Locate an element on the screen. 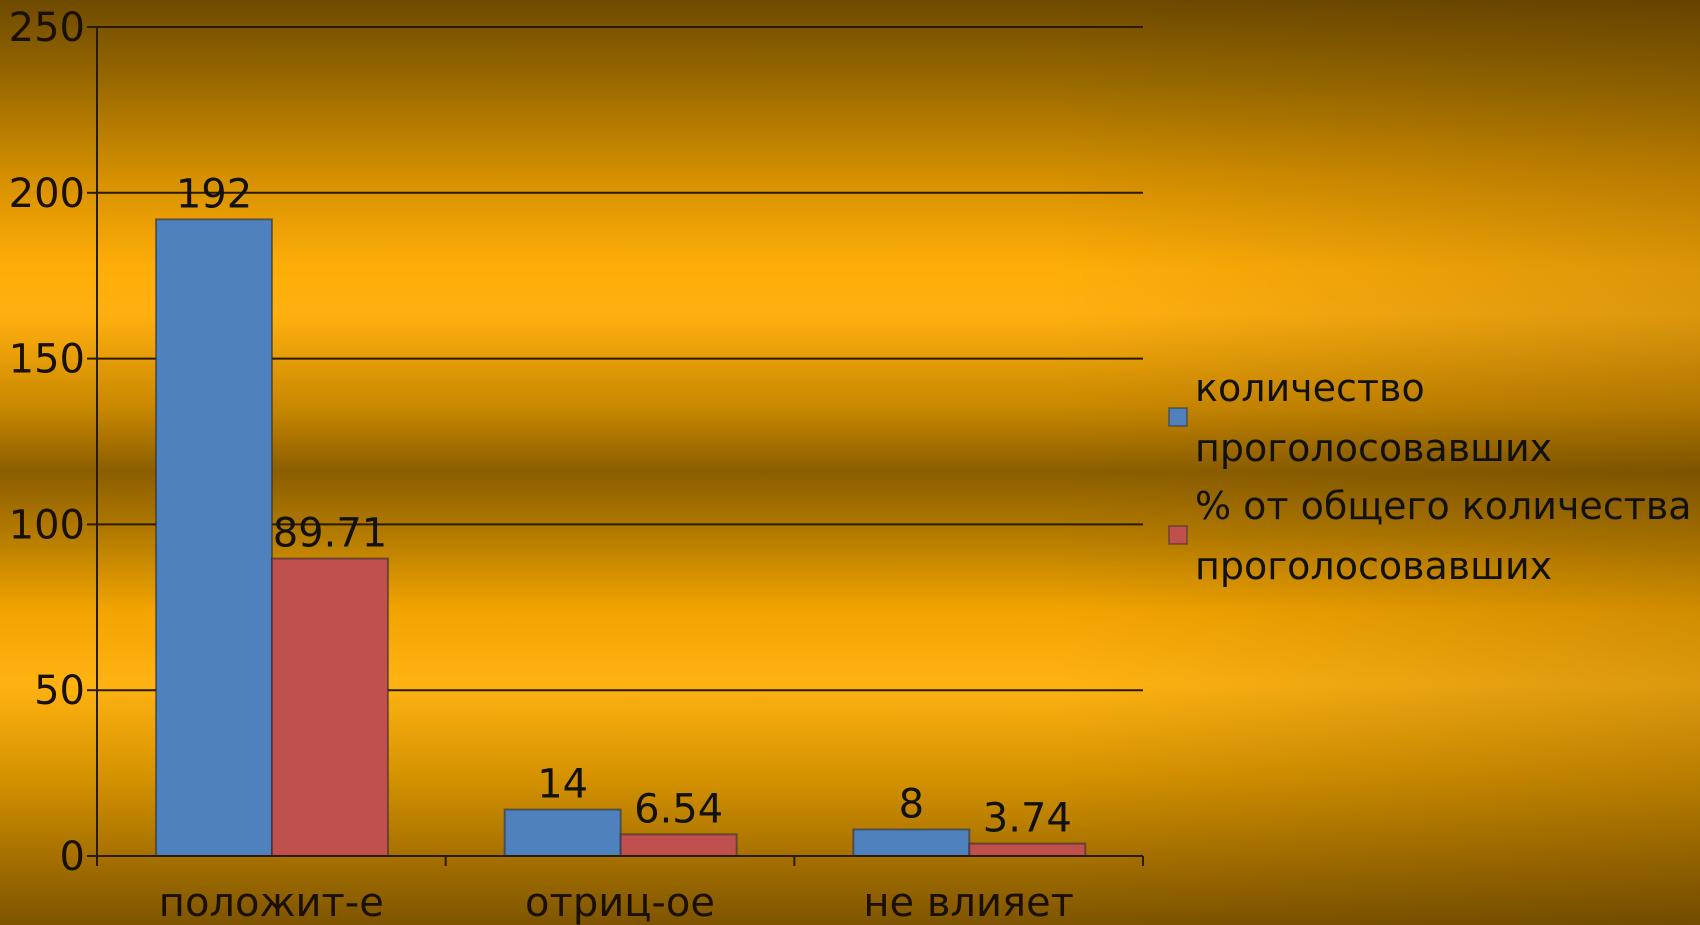 This screenshot has height=925, width=1700. y-tick-label: 150 is located at coordinates (47, 360).